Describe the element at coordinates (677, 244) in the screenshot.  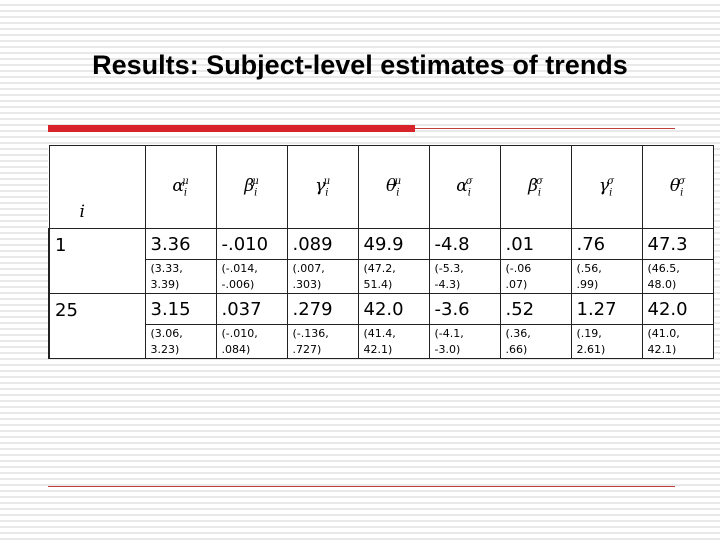
I see `estimate: 47.3` at that location.